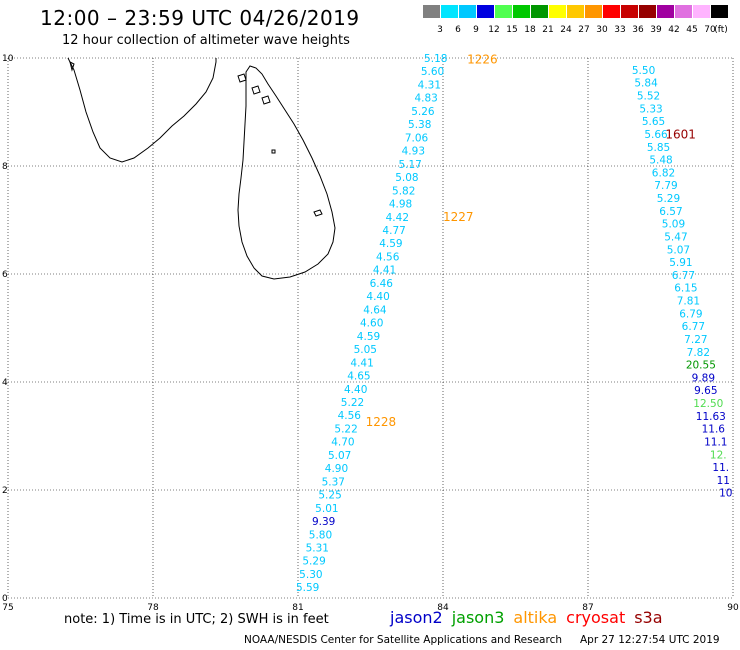  What do you see at coordinates (476, 30) in the screenshot?
I see `colorbar-label: 9` at bounding box center [476, 30].